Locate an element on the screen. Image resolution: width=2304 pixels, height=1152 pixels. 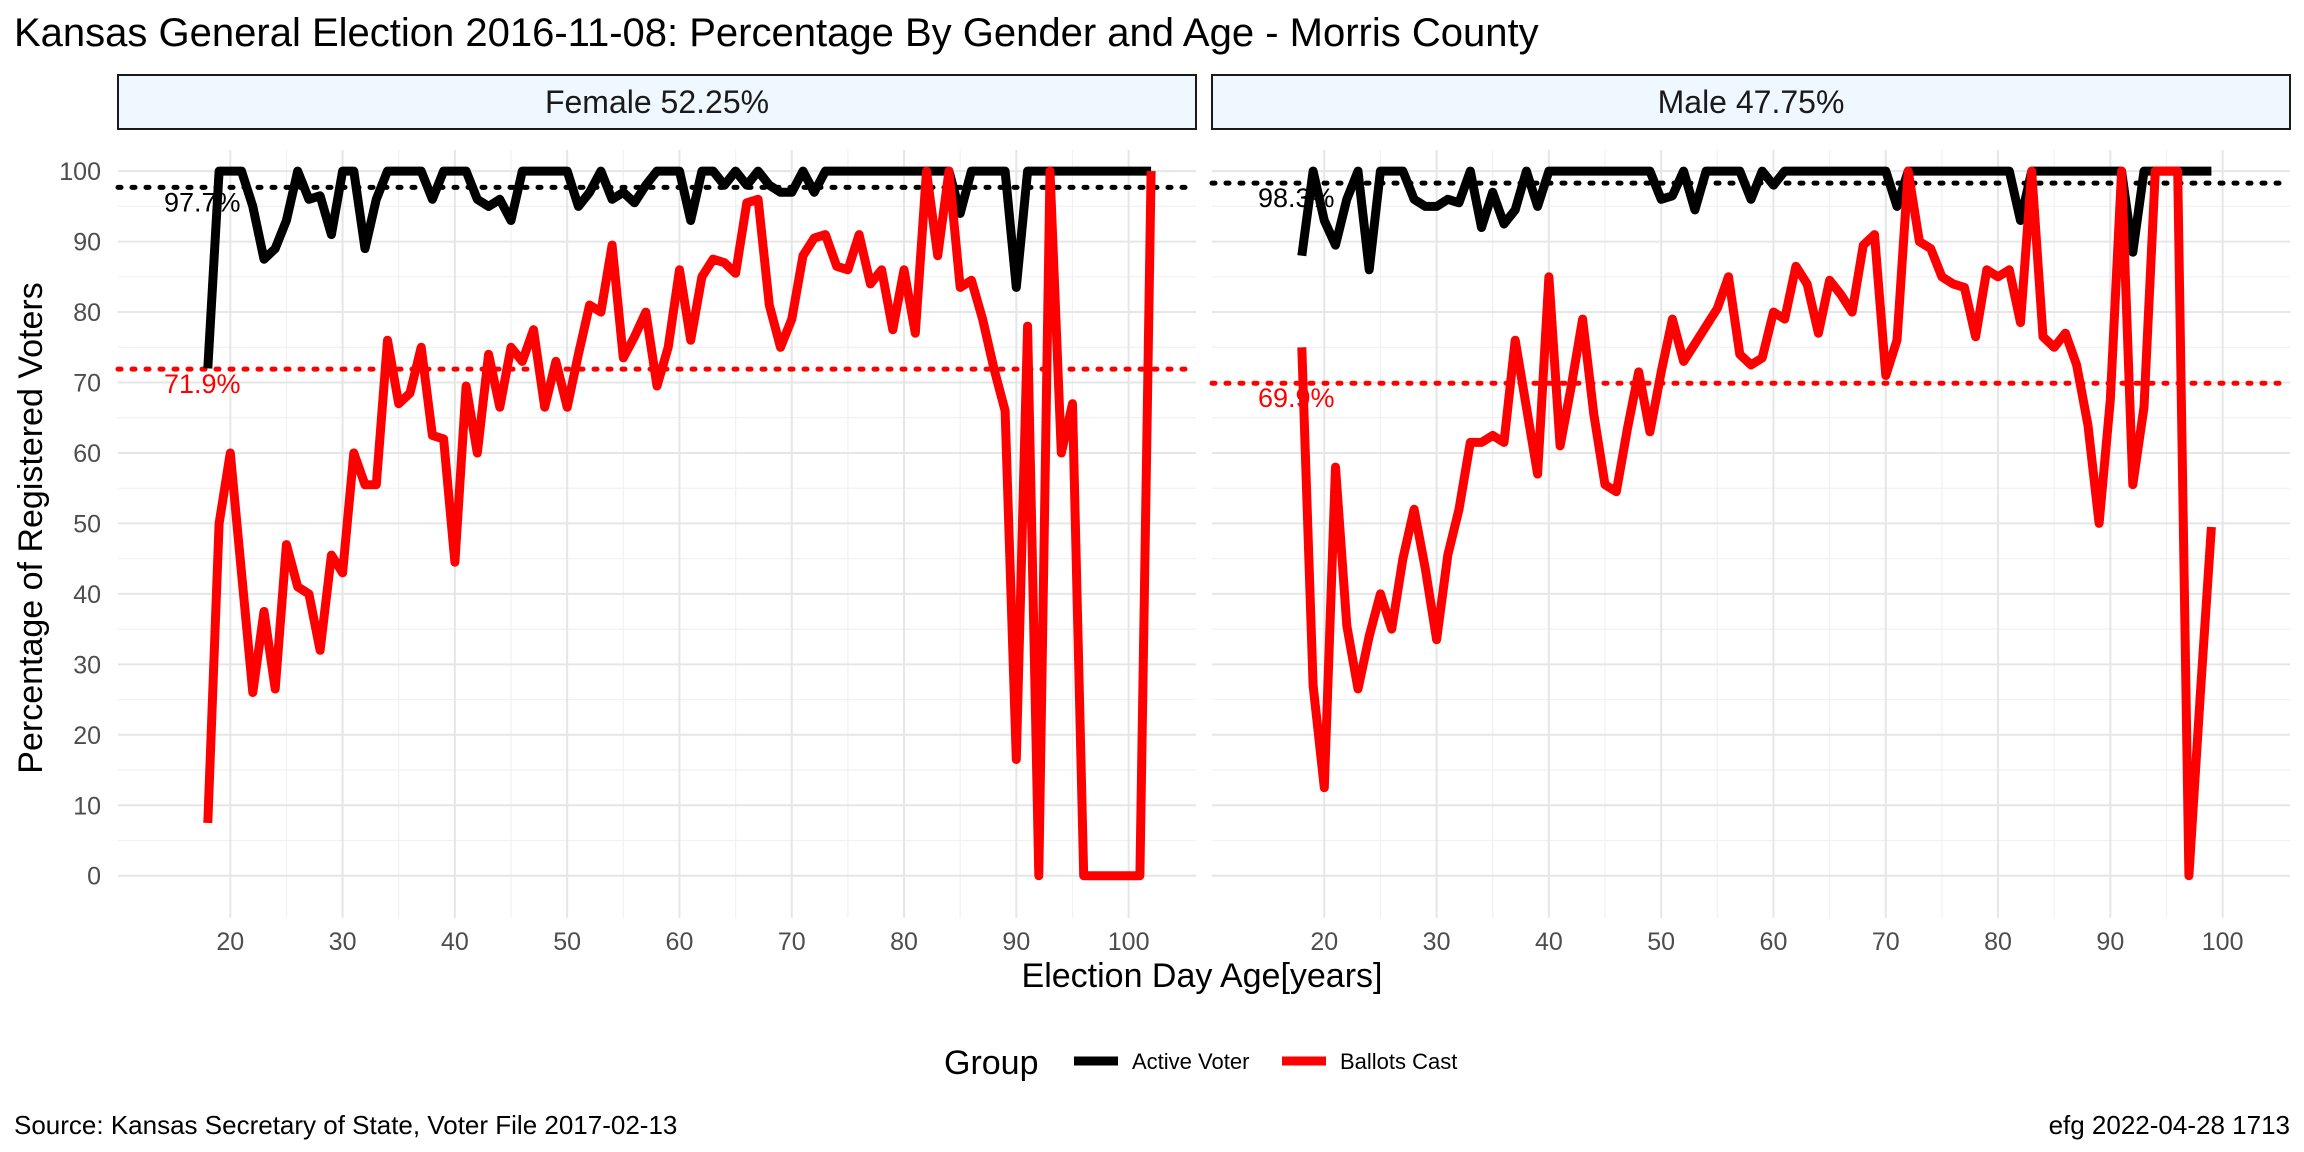
strip-label-male: Male 47.75% is located at coordinates (1751, 102).